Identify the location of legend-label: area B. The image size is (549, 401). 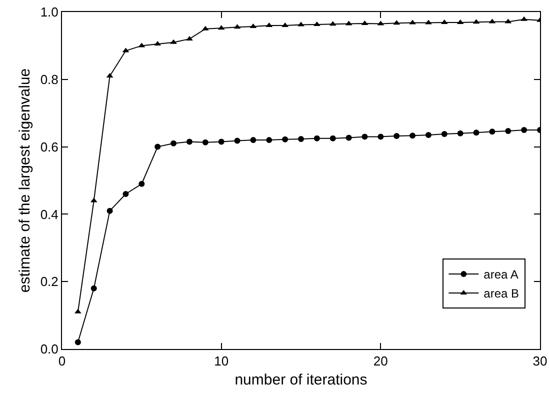
(502, 293).